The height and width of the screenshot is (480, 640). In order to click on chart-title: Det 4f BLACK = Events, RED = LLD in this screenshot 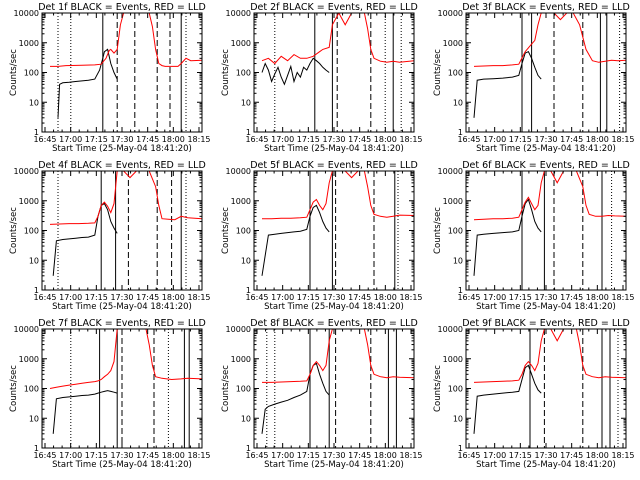, I will do `click(122, 165)`.